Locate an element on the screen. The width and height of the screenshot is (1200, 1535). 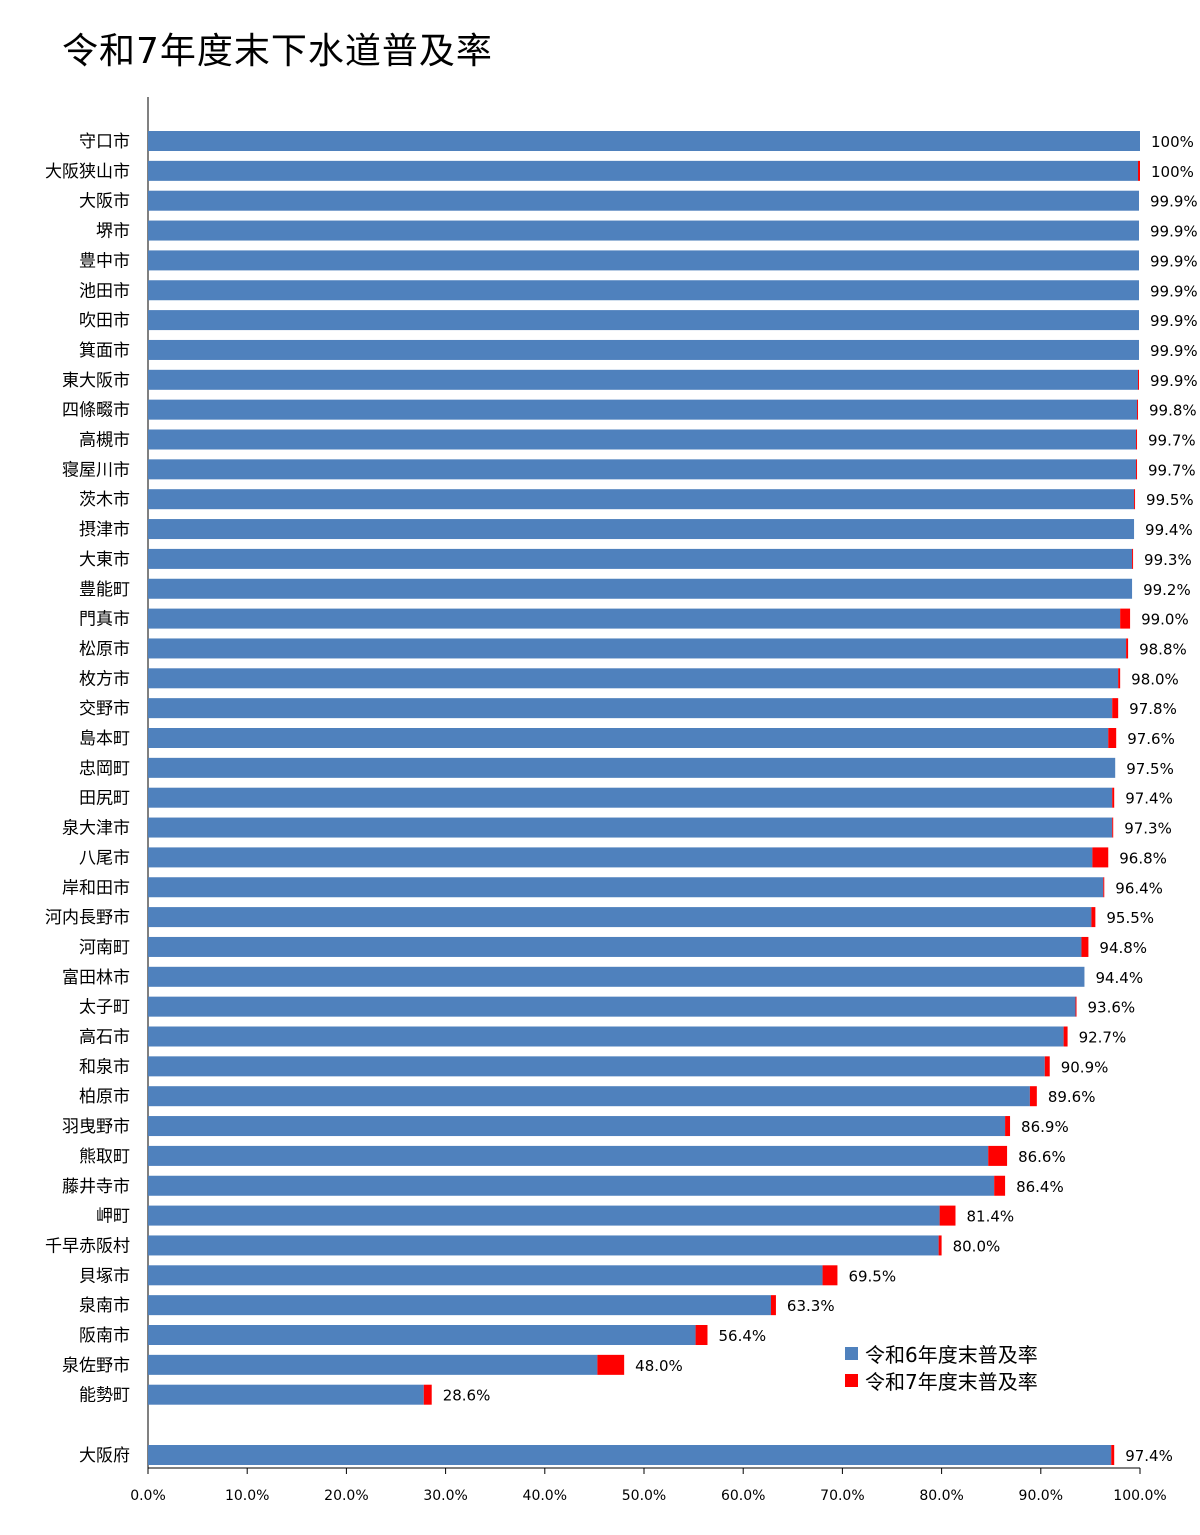
data-label: 97.6% is located at coordinates (1151, 739).